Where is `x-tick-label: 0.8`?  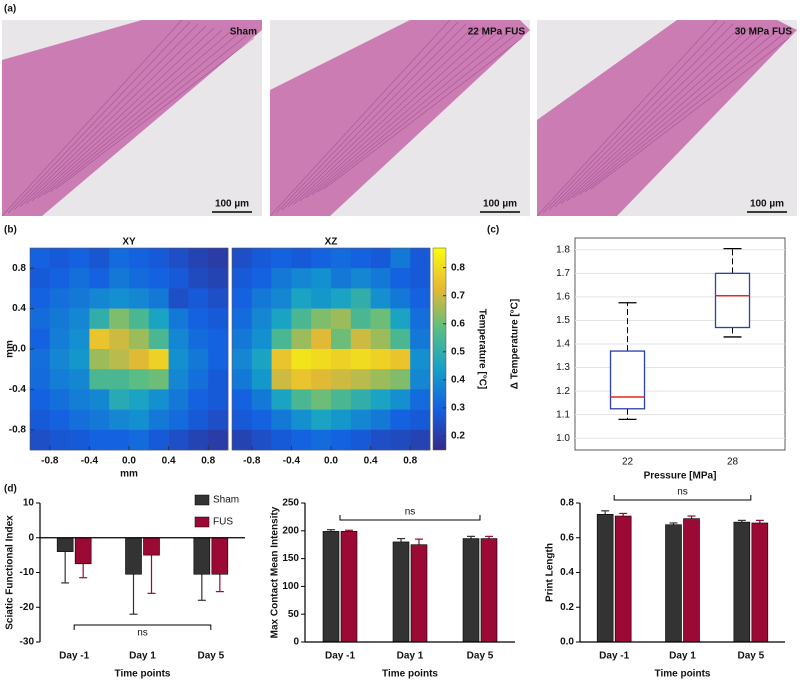 x-tick-label: 0.8 is located at coordinates (410, 461).